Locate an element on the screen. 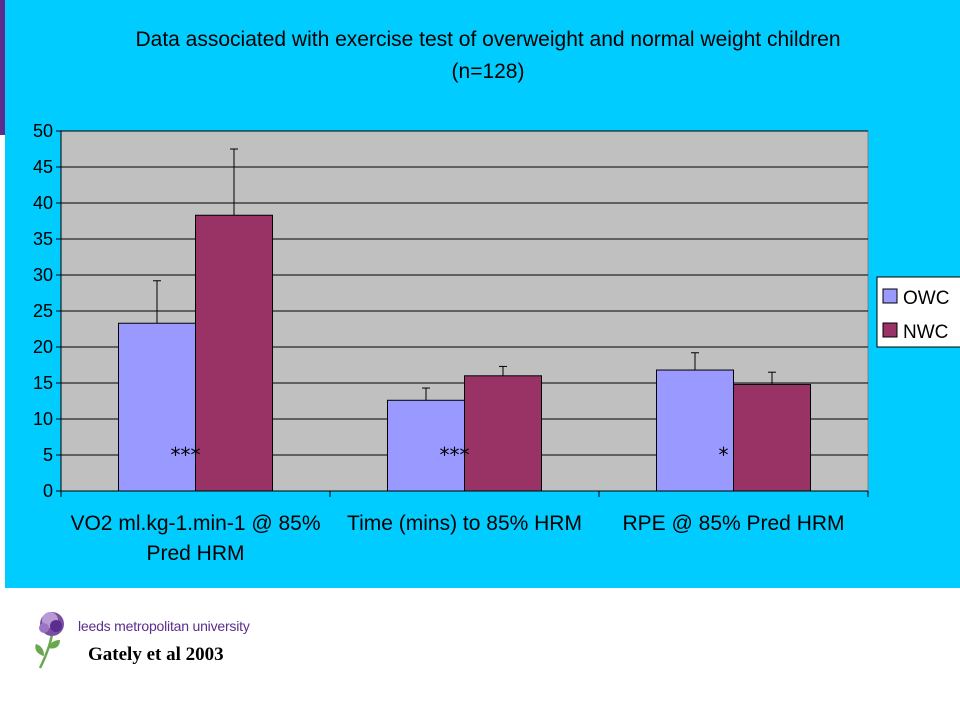  y-tick-label: 0 is located at coordinates (48, 491).